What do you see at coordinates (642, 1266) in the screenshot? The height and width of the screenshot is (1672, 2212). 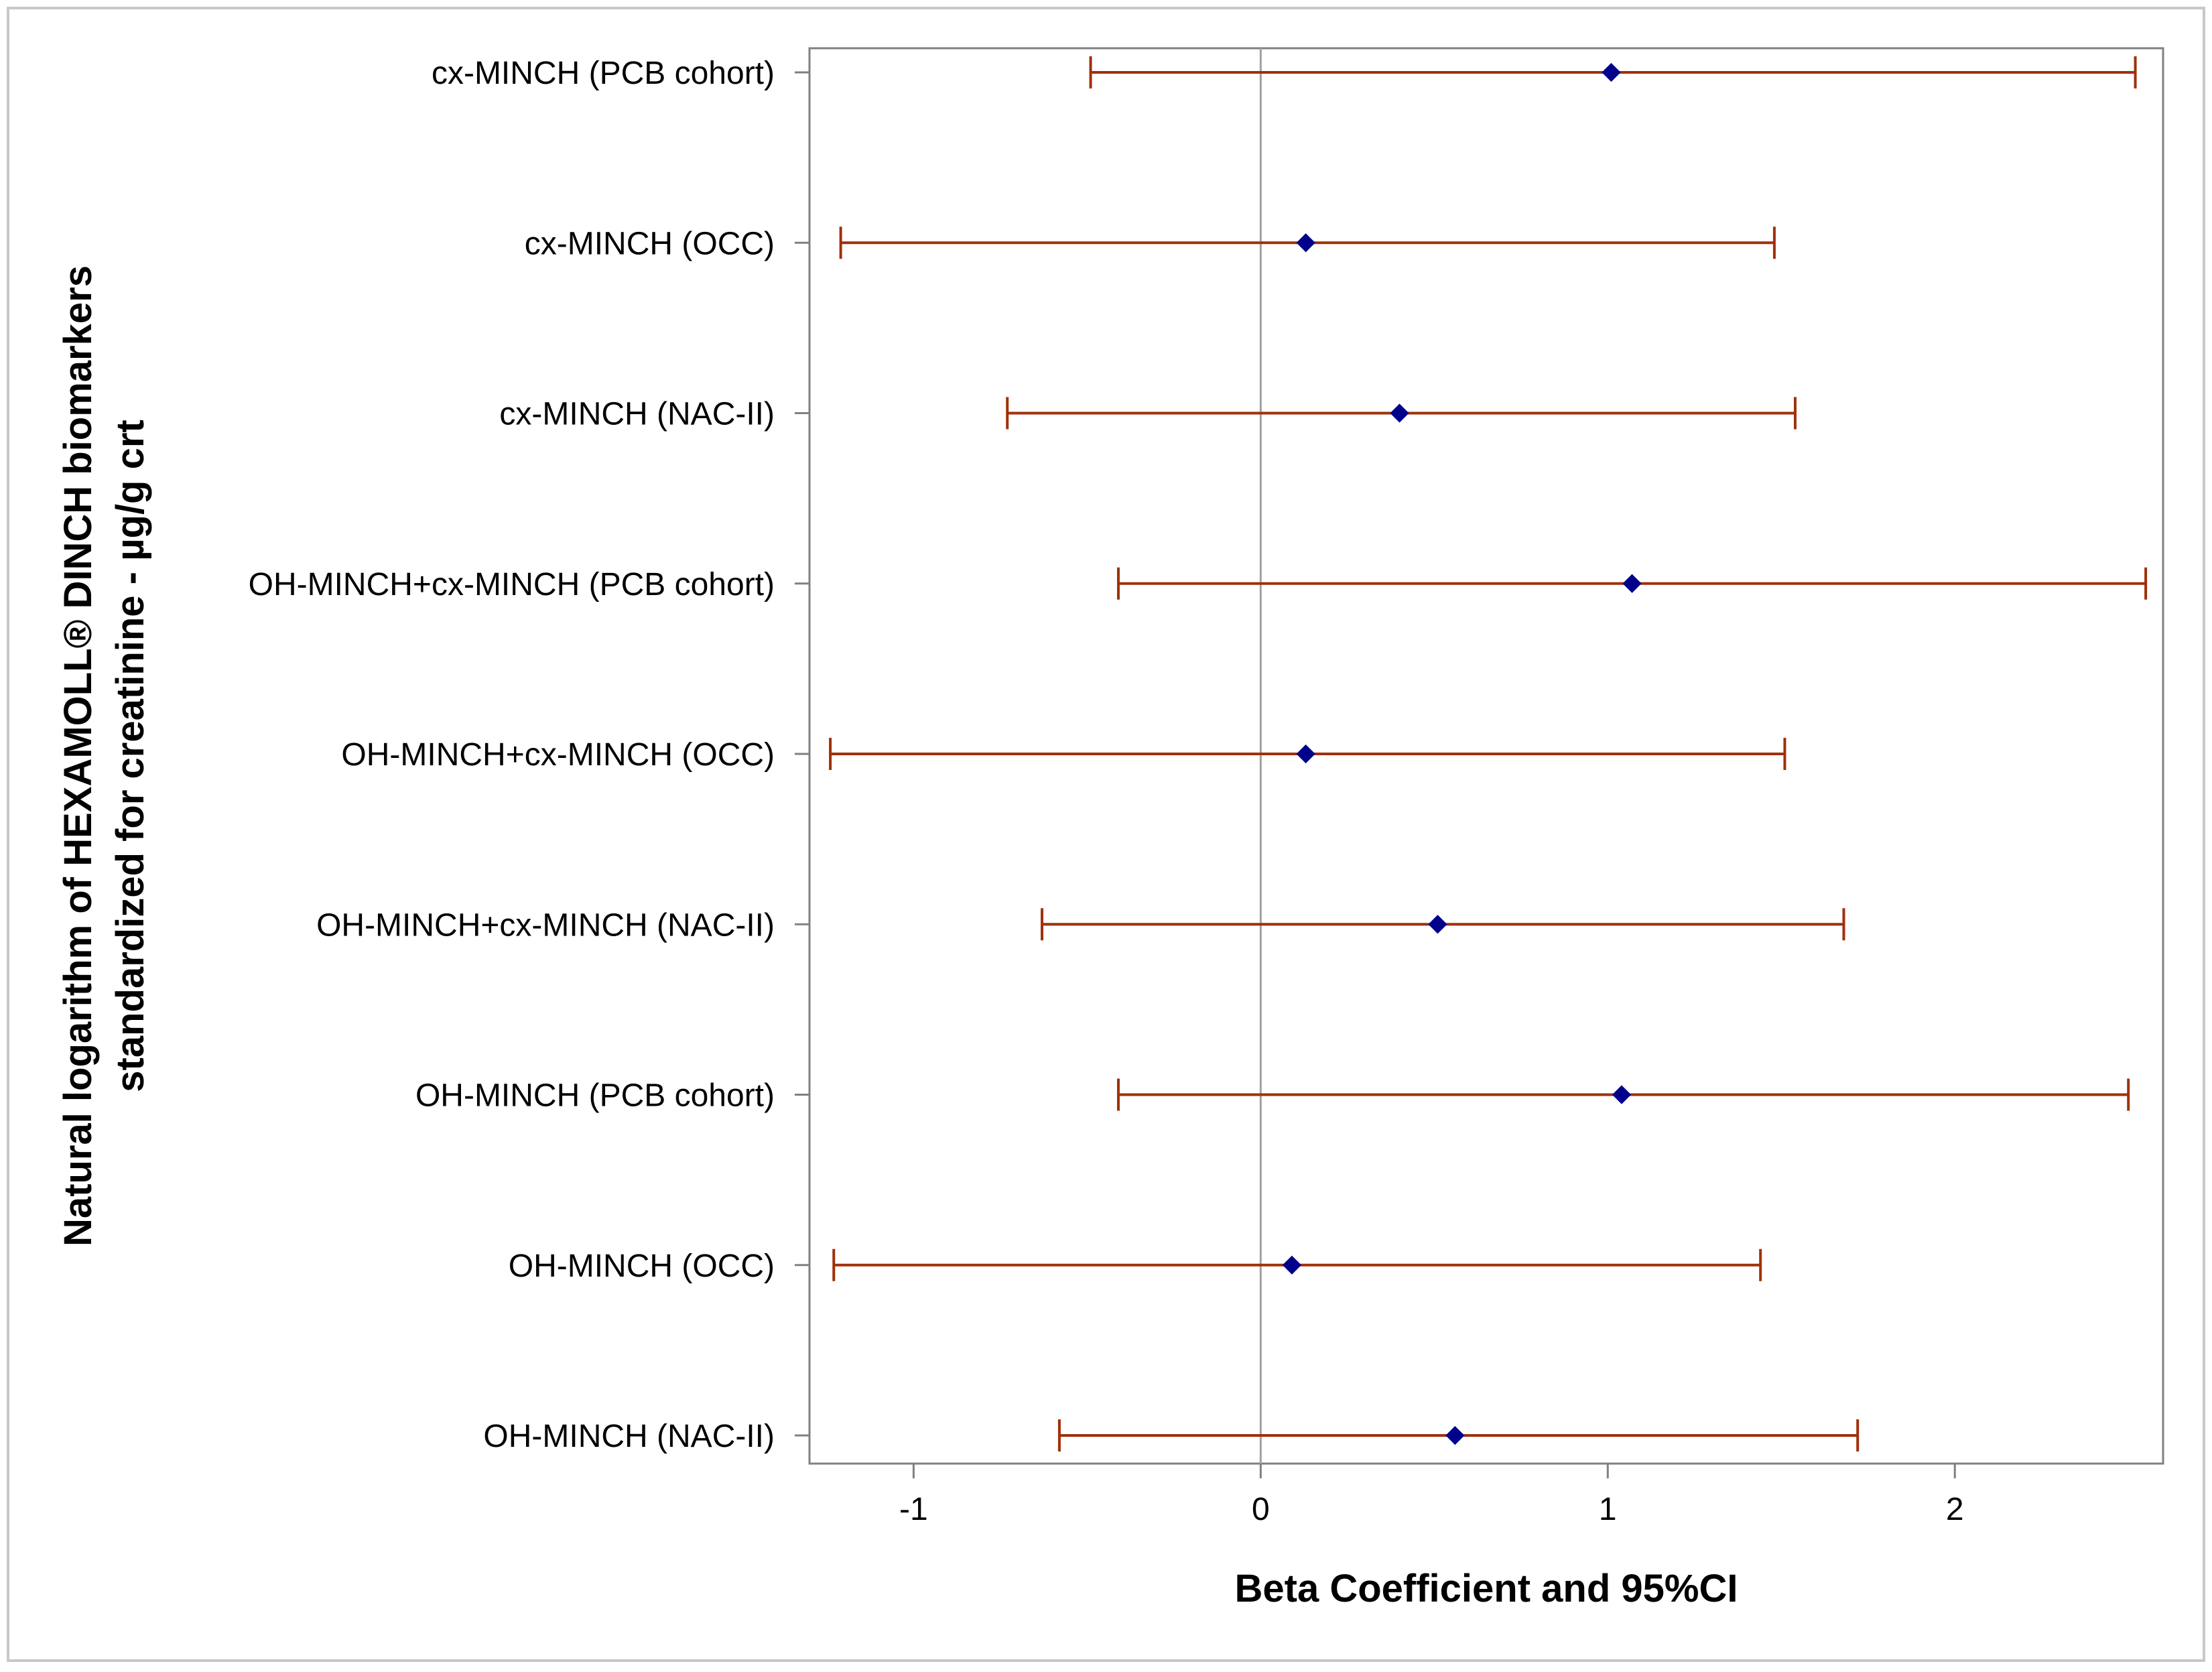 I see `y-category-label: OH-MINCH (OCC)` at bounding box center [642, 1266].